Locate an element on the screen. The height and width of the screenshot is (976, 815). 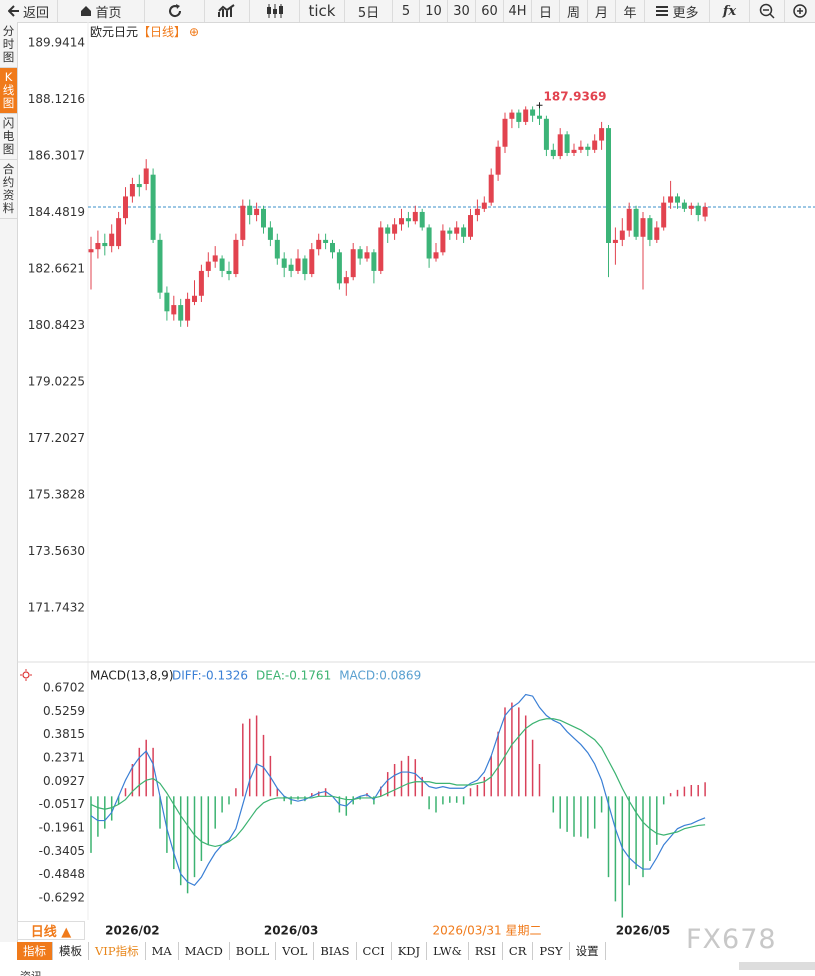
indicator-tab: 指标 is located at coordinates (35, 951).